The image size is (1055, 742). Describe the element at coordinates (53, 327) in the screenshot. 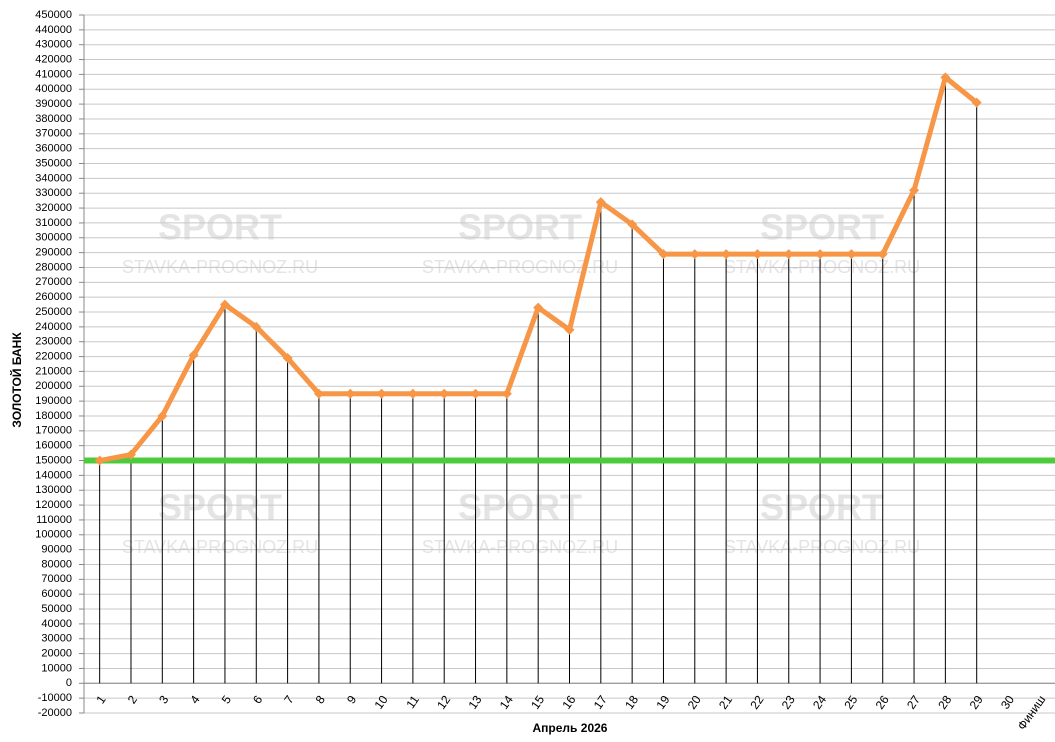

I see `y-tick-label: 240000` at that location.